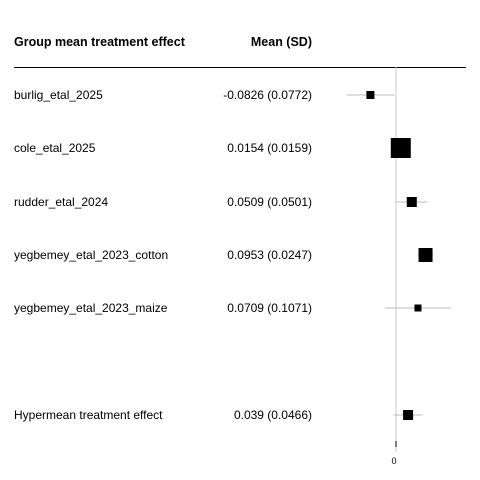  Describe the element at coordinates (267, 95) in the screenshot. I see `row-value: -0.0826 (0.0772)` at that location.